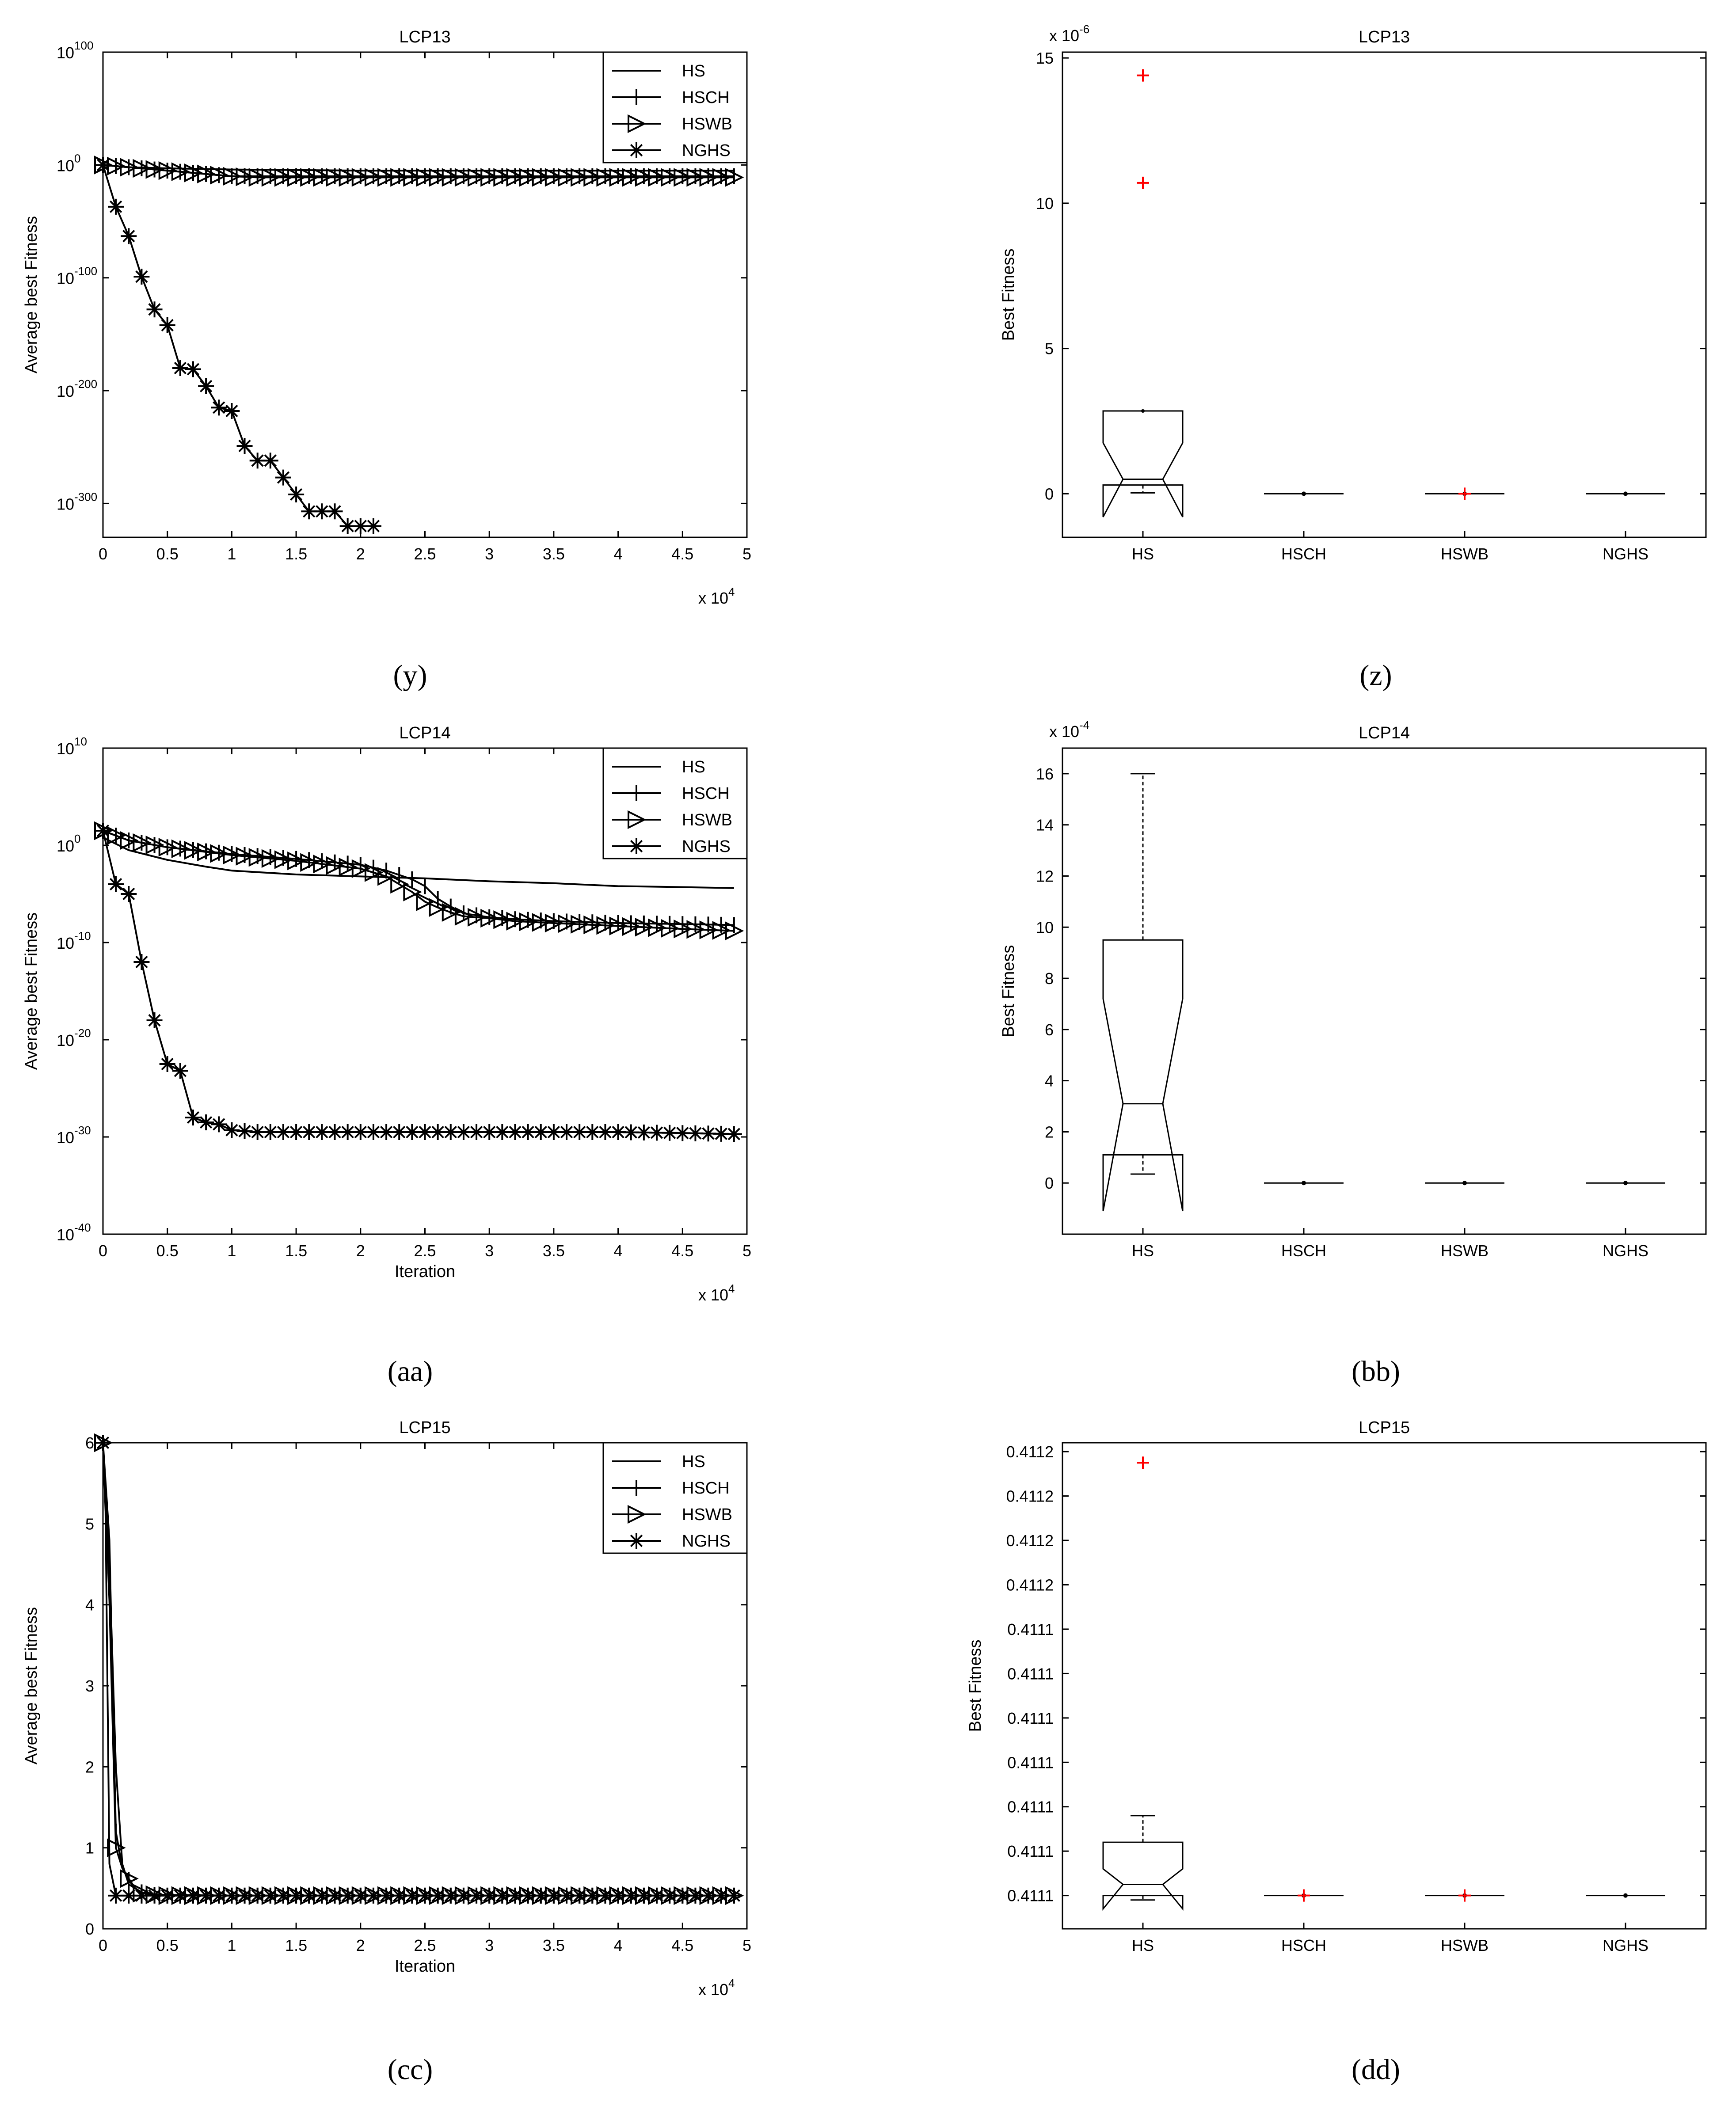 Image resolution: width=1736 pixels, height=2106 pixels. I want to click on x-tick-label: 1, so click(231, 1945).